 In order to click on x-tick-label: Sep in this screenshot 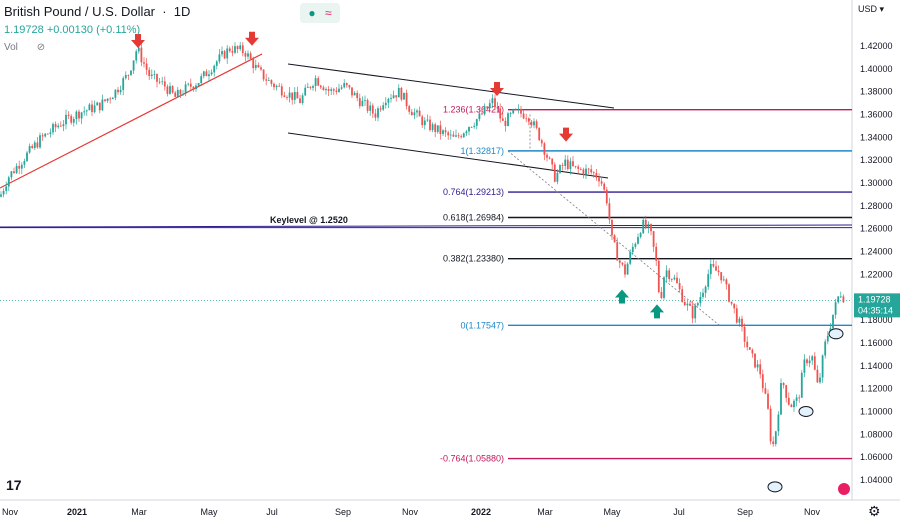, I will do `click(343, 512)`.